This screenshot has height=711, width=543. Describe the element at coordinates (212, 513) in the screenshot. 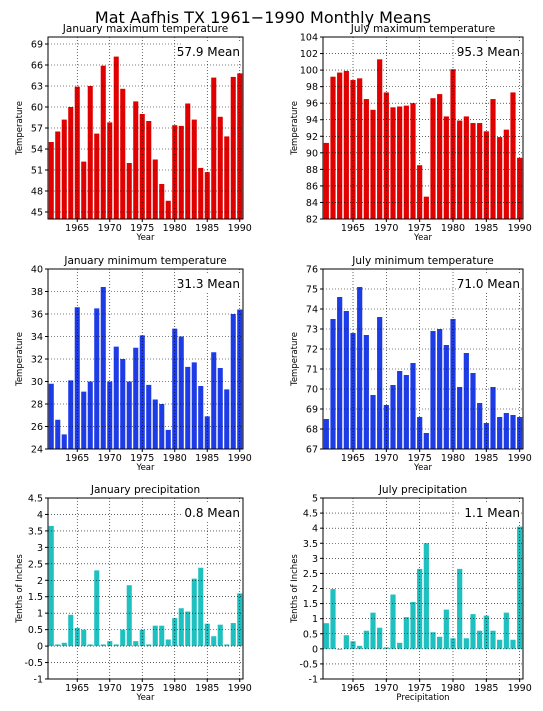

I see `mean-label: 0.8 Mean` at that location.